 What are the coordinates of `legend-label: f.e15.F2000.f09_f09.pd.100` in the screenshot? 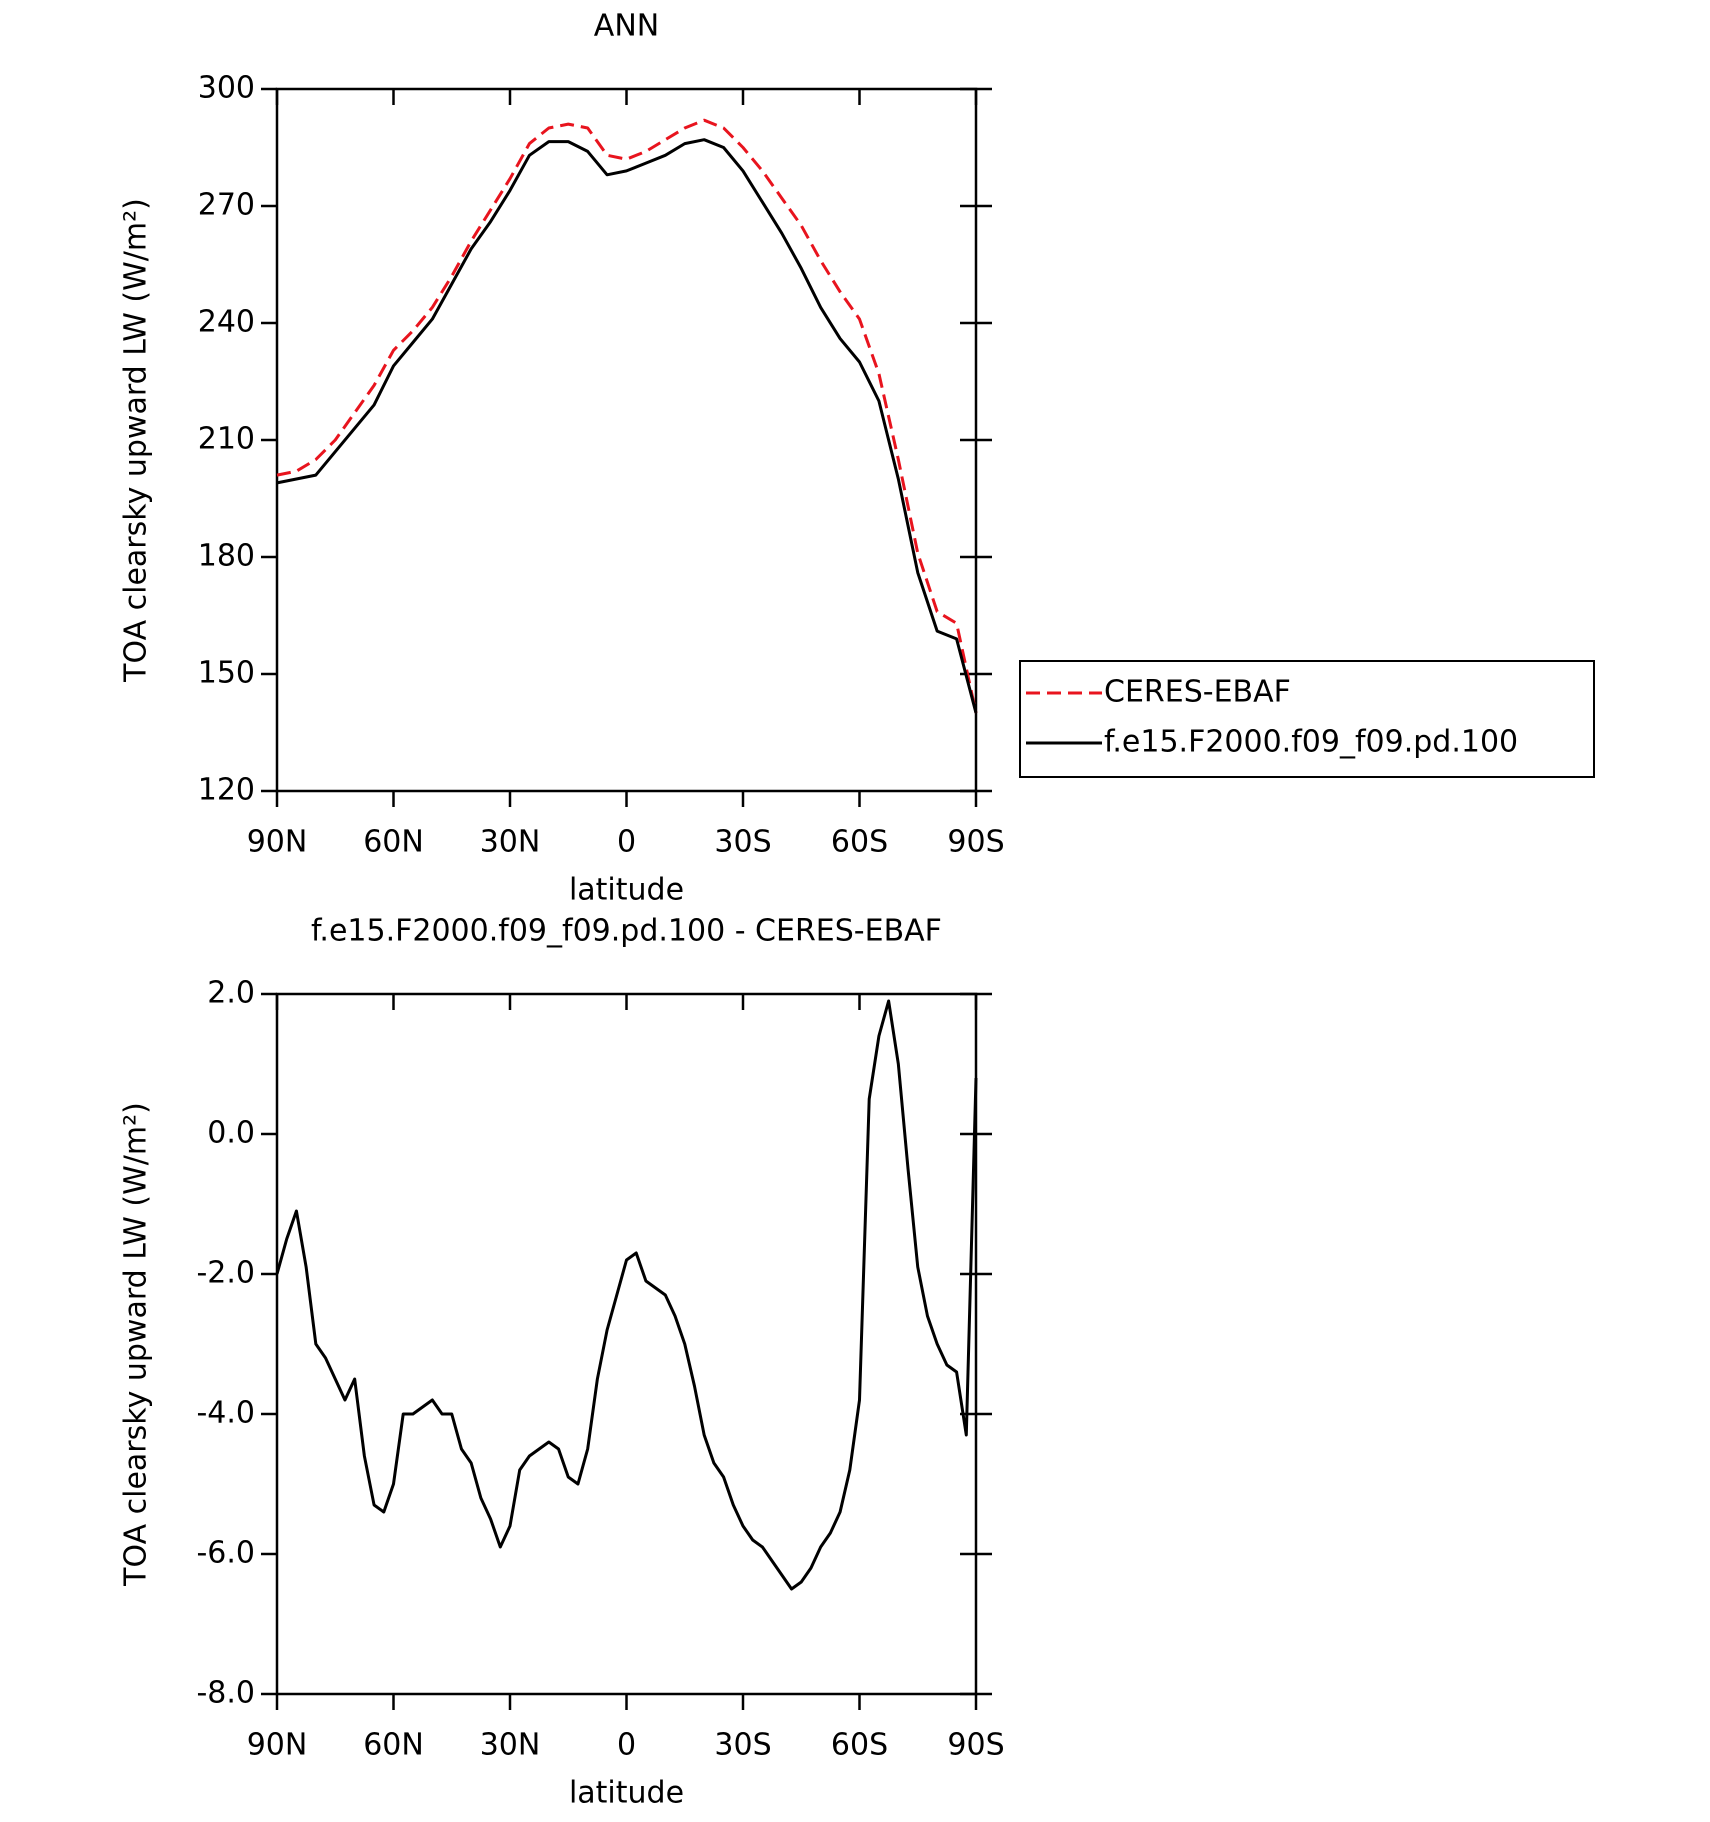 It's located at (1311, 742).